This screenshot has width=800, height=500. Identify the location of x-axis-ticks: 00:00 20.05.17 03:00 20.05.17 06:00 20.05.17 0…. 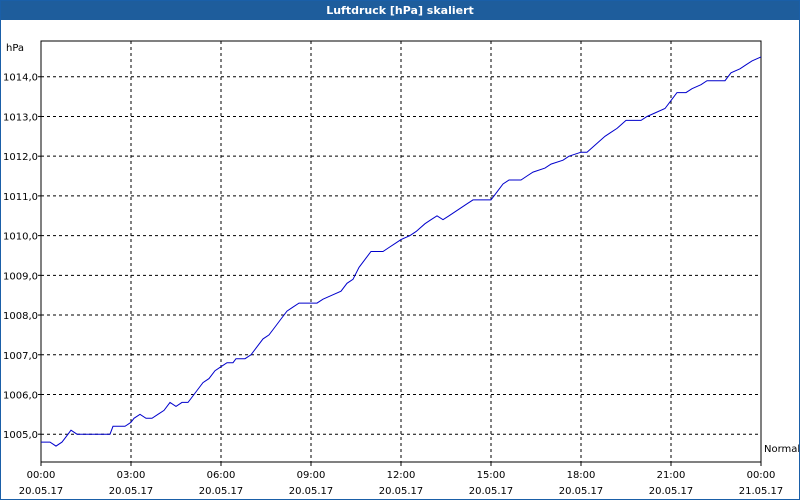
(401, 479).